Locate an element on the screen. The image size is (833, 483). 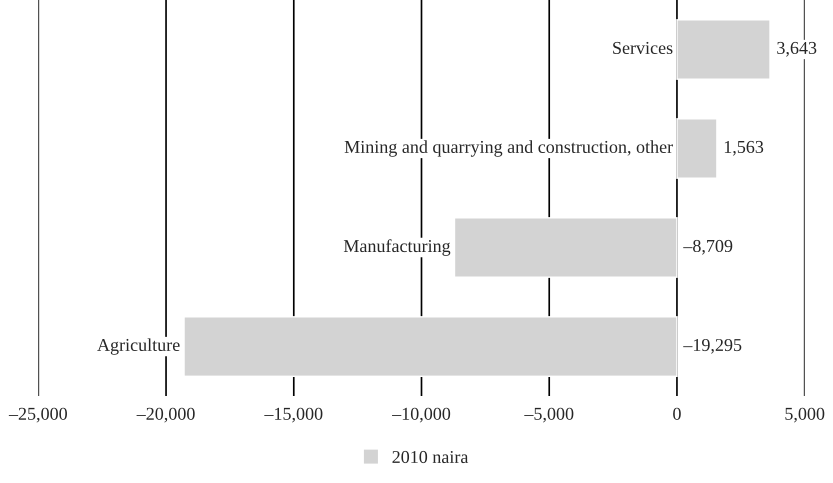
x-tick-label: –10,000 is located at coordinates (421, 415).